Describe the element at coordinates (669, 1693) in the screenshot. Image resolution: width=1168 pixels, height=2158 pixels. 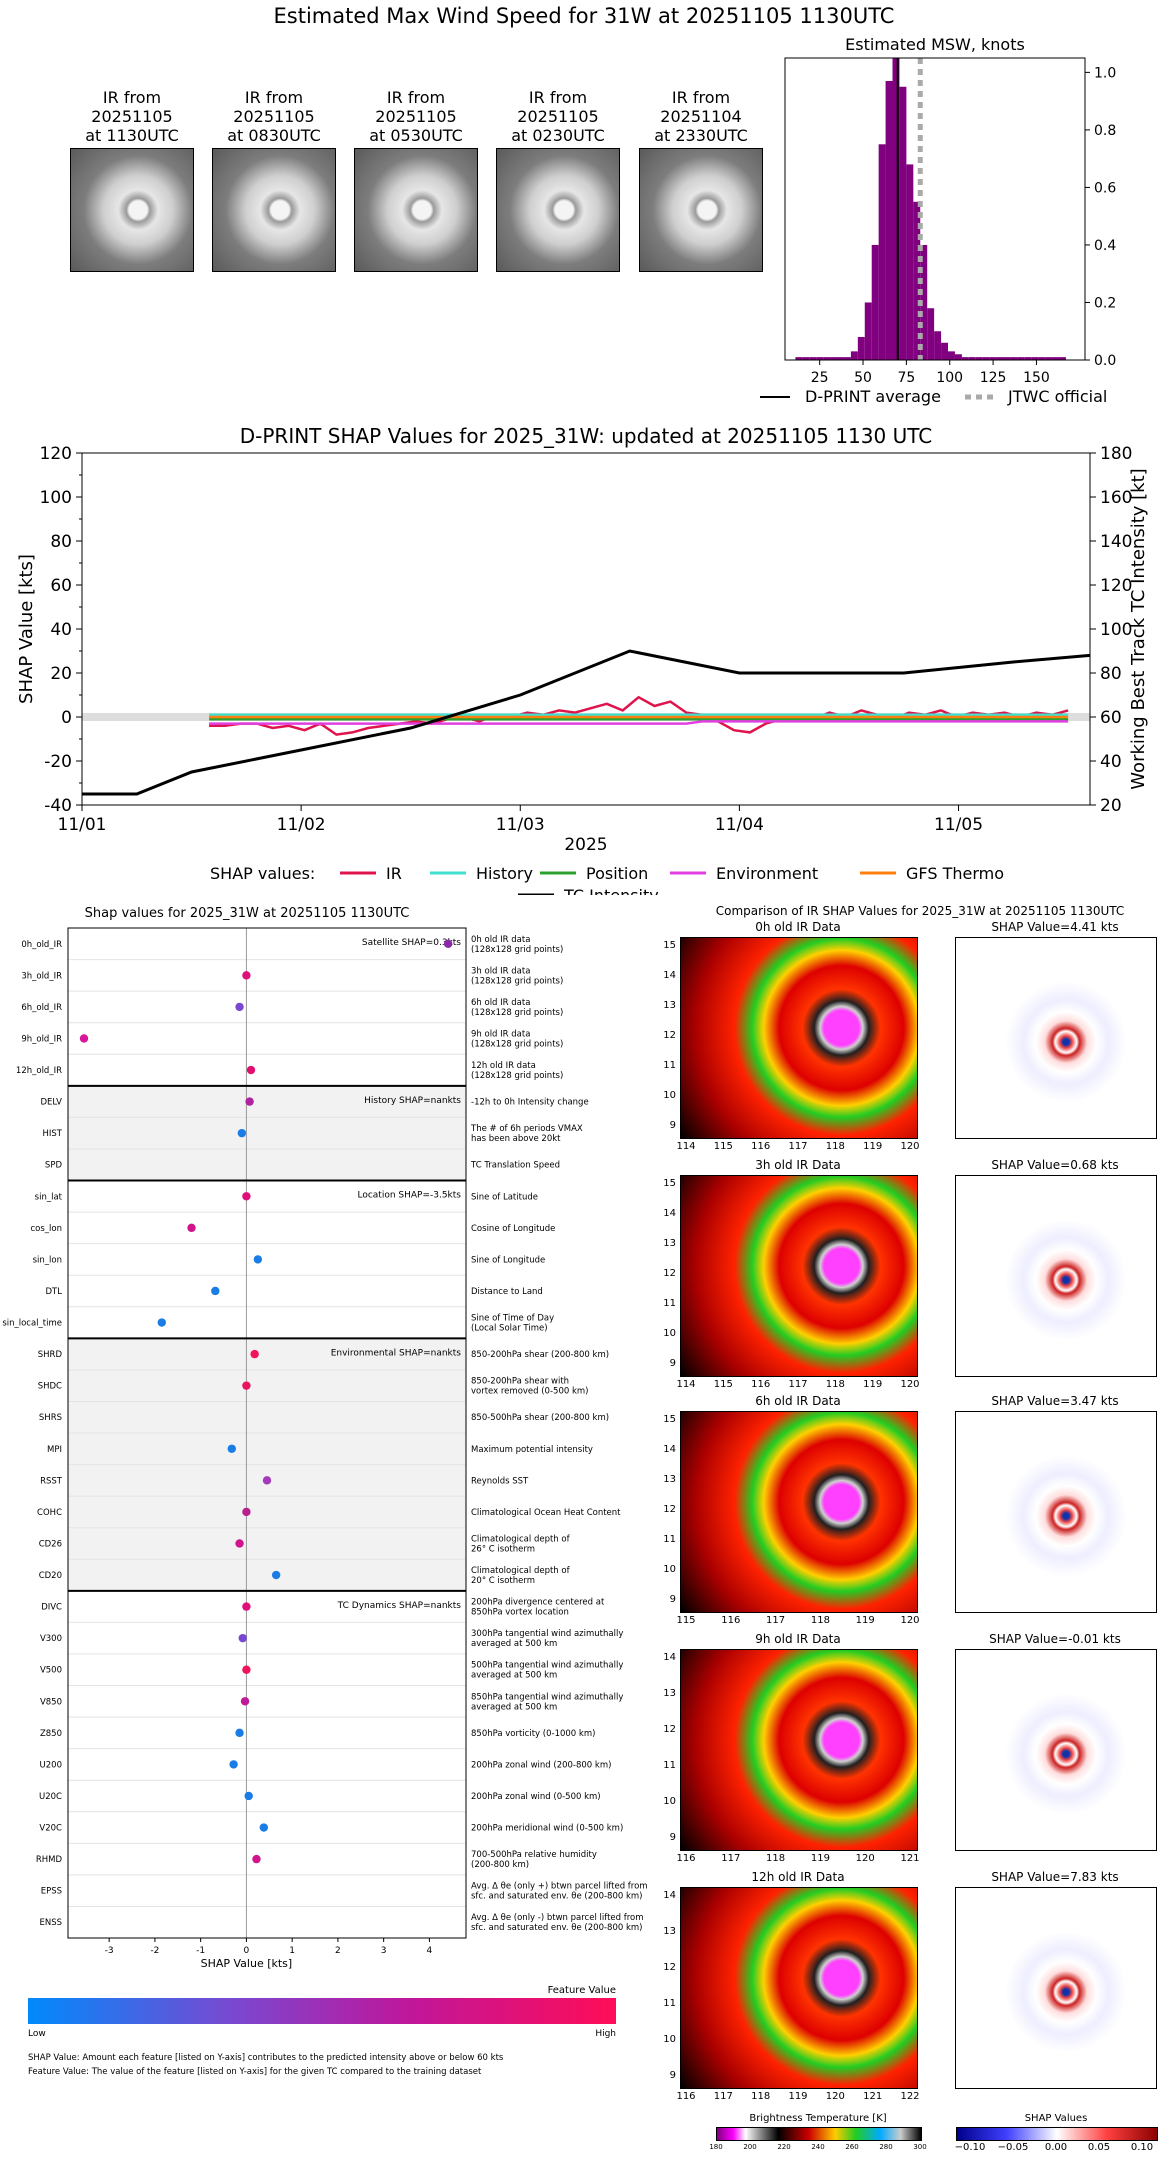
I see `ir-y-tick-label: 13` at that location.